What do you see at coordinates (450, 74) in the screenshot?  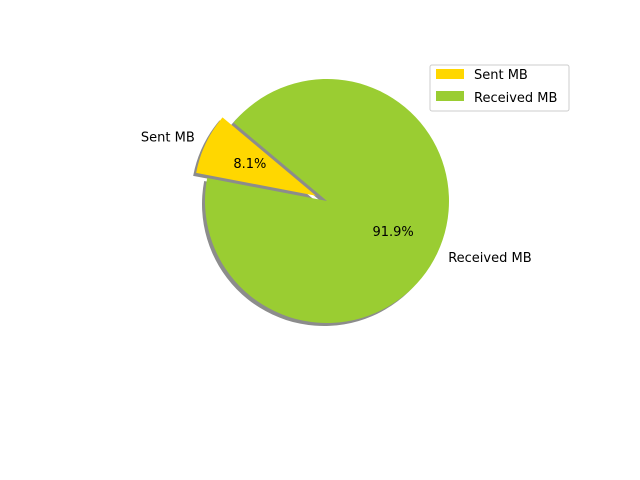 I see `legend-swatch-sent` at bounding box center [450, 74].